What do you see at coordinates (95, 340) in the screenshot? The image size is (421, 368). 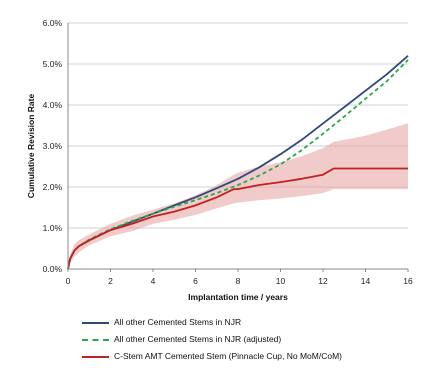 I see `legend-swatch-njr-adjusted` at bounding box center [95, 340].